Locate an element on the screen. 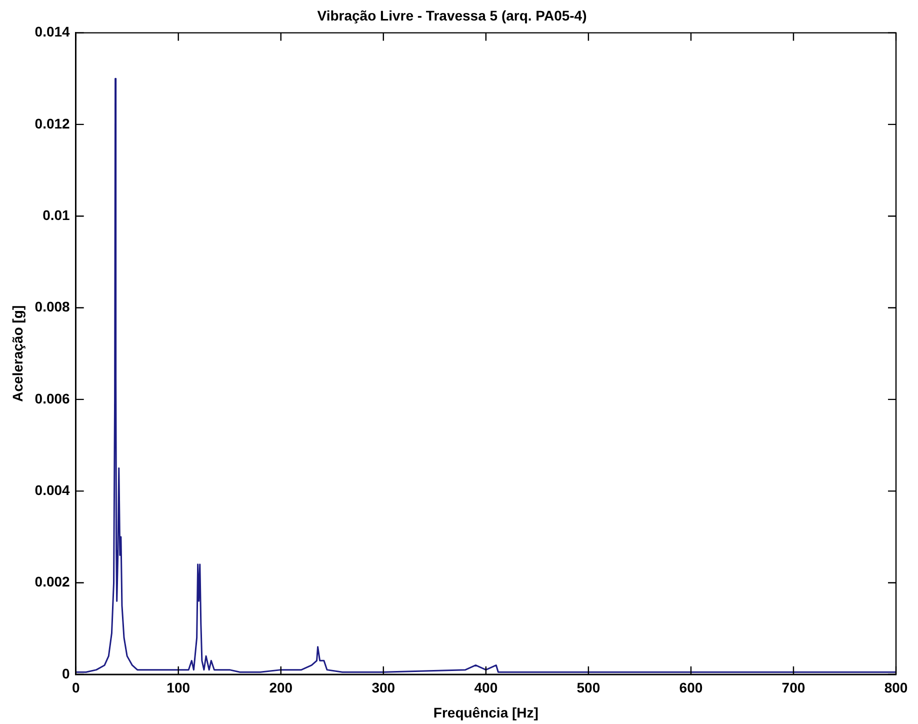 This screenshot has height=724, width=918. x-tick-label: 300 is located at coordinates (384, 688).